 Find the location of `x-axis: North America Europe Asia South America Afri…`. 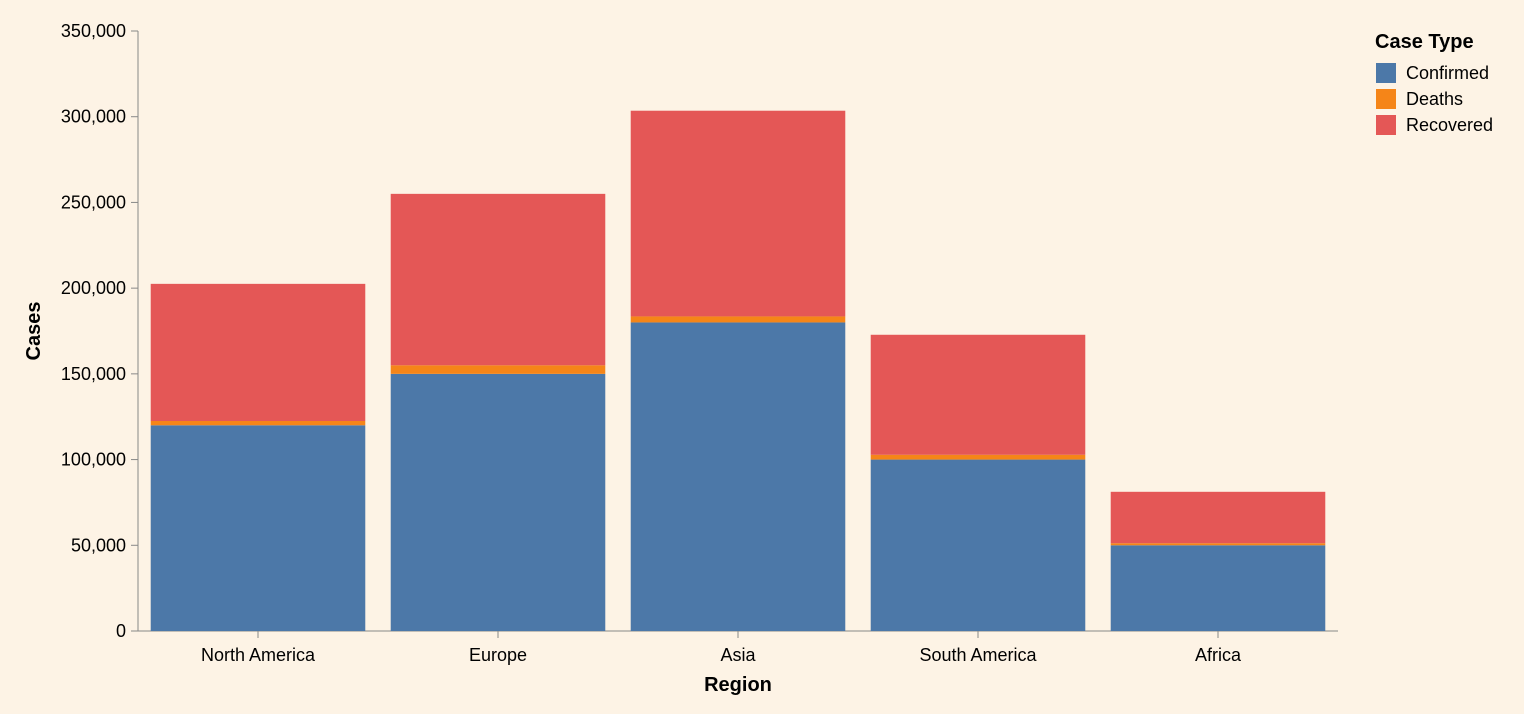

x-axis: North America Europe Asia South America Afri… is located at coordinates (738, 647).